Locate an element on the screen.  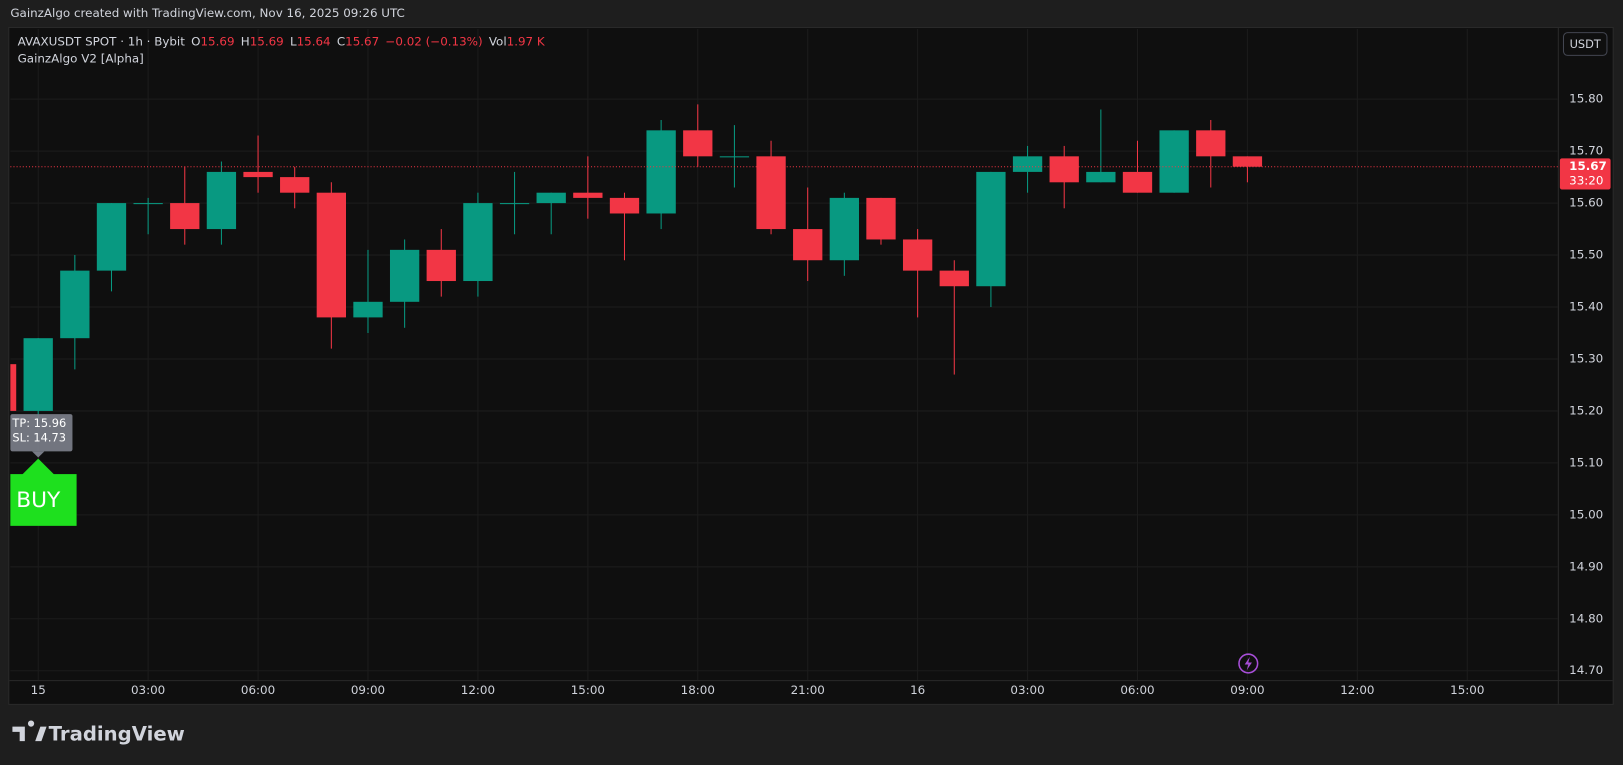
signal-box is located at coordinates (43, 500).